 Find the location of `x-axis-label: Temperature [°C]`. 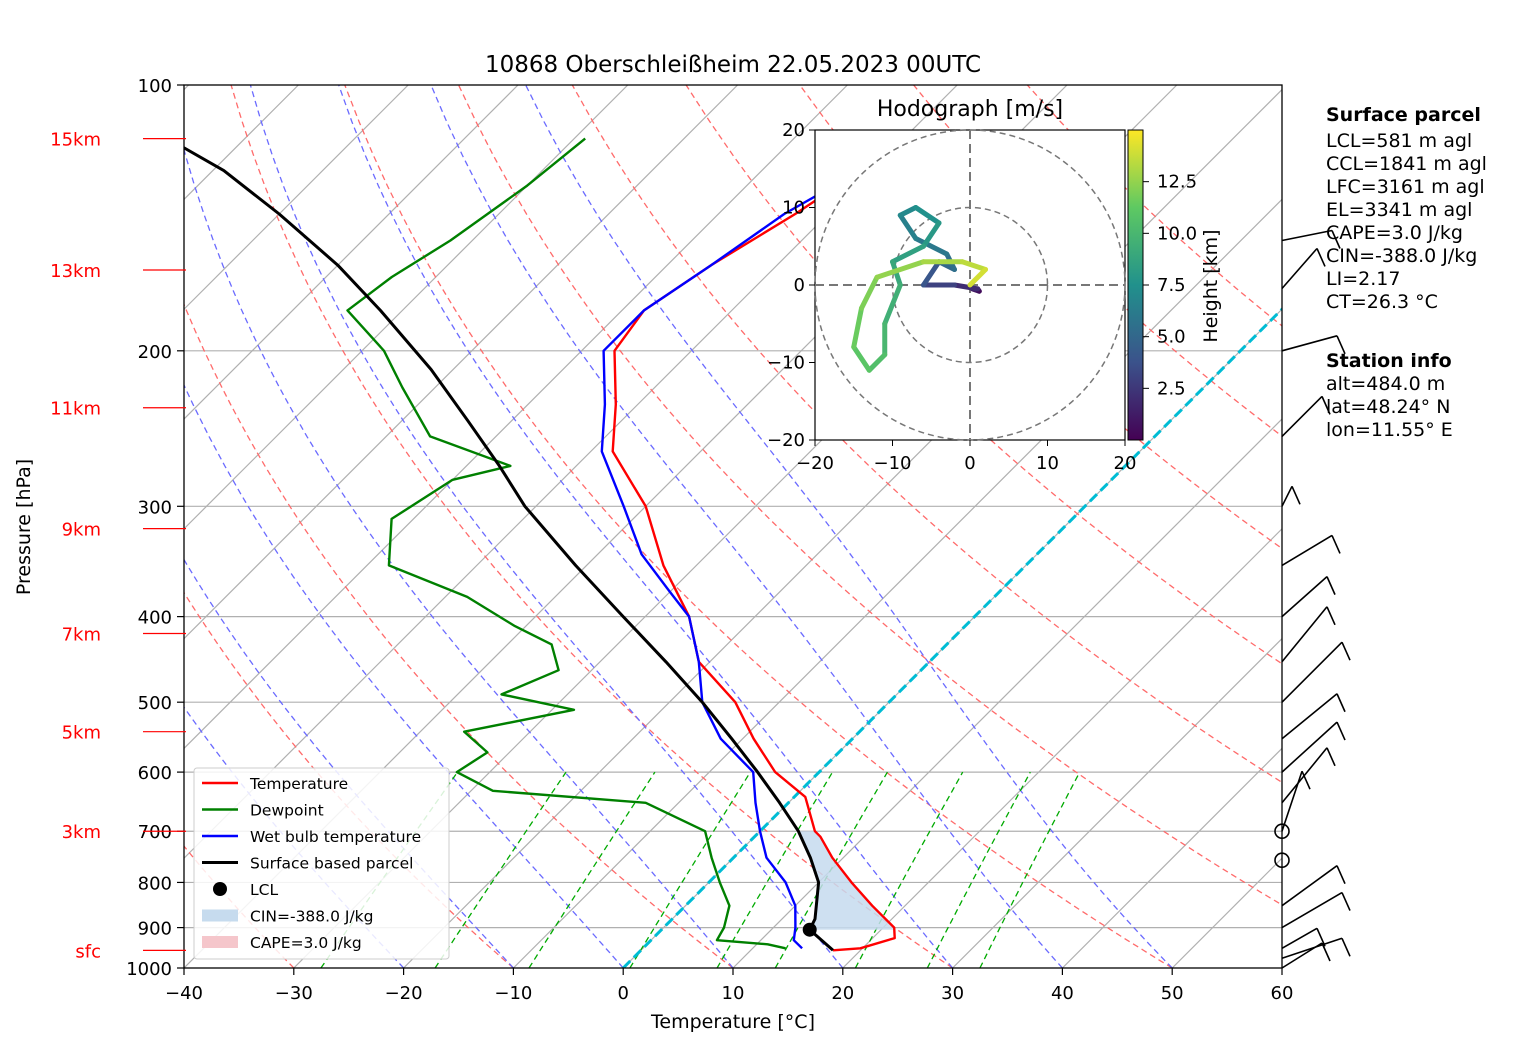

x-axis-label: Temperature [°C] is located at coordinates (732, 1022).